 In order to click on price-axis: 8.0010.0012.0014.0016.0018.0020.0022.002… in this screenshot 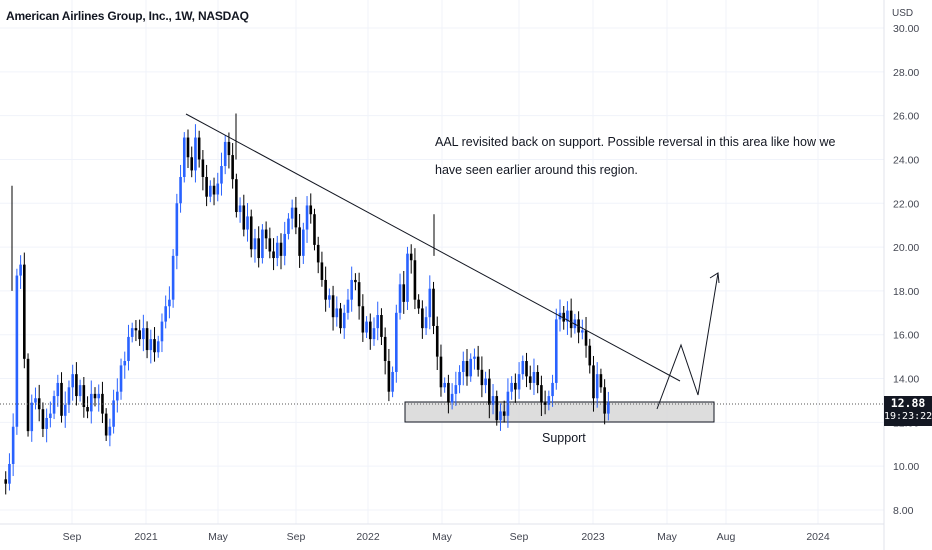, I will do `click(901, 275)`.